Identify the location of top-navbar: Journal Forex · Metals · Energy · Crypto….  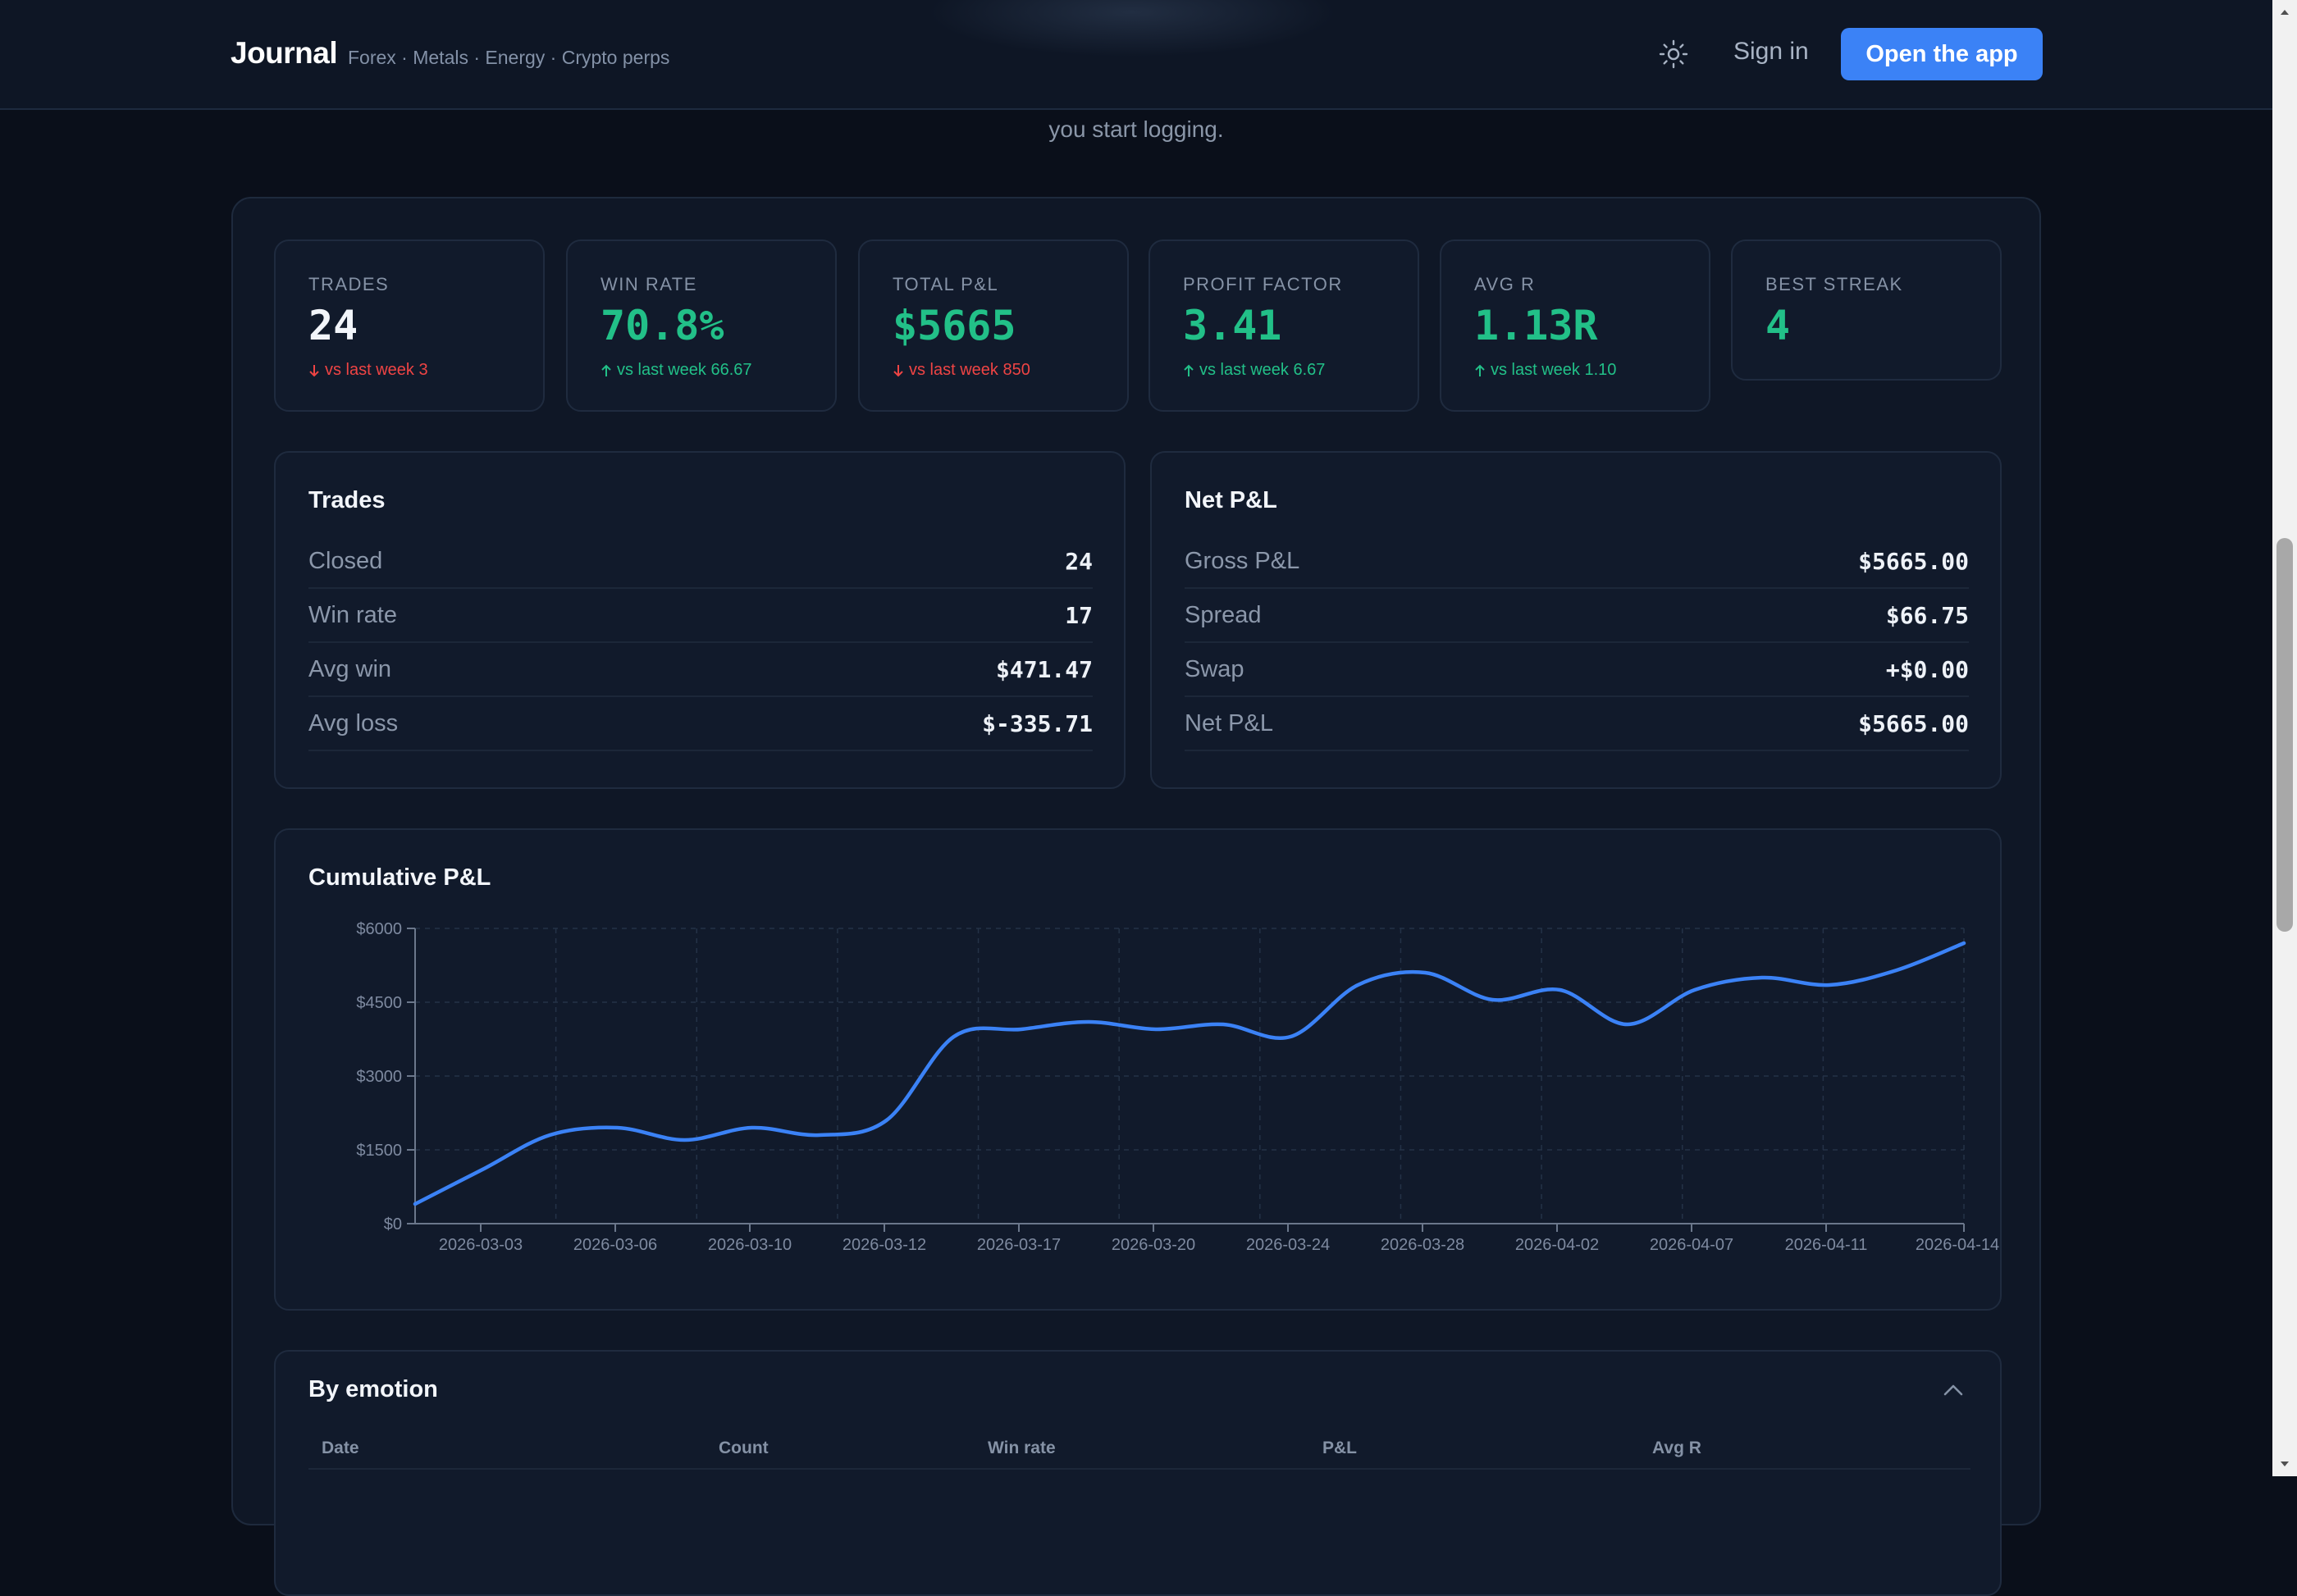
(1136, 55).